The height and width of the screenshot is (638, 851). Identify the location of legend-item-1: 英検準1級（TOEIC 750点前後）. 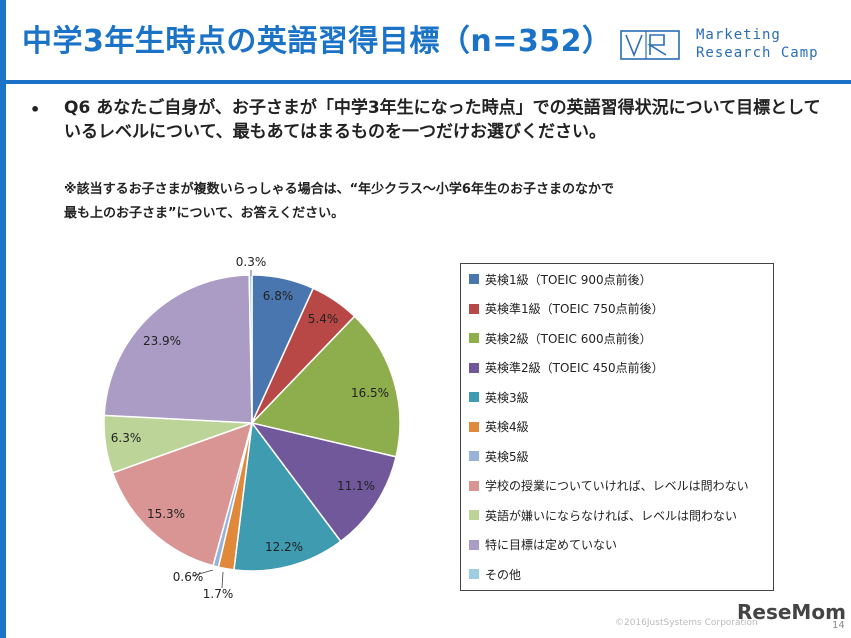
(566, 309).